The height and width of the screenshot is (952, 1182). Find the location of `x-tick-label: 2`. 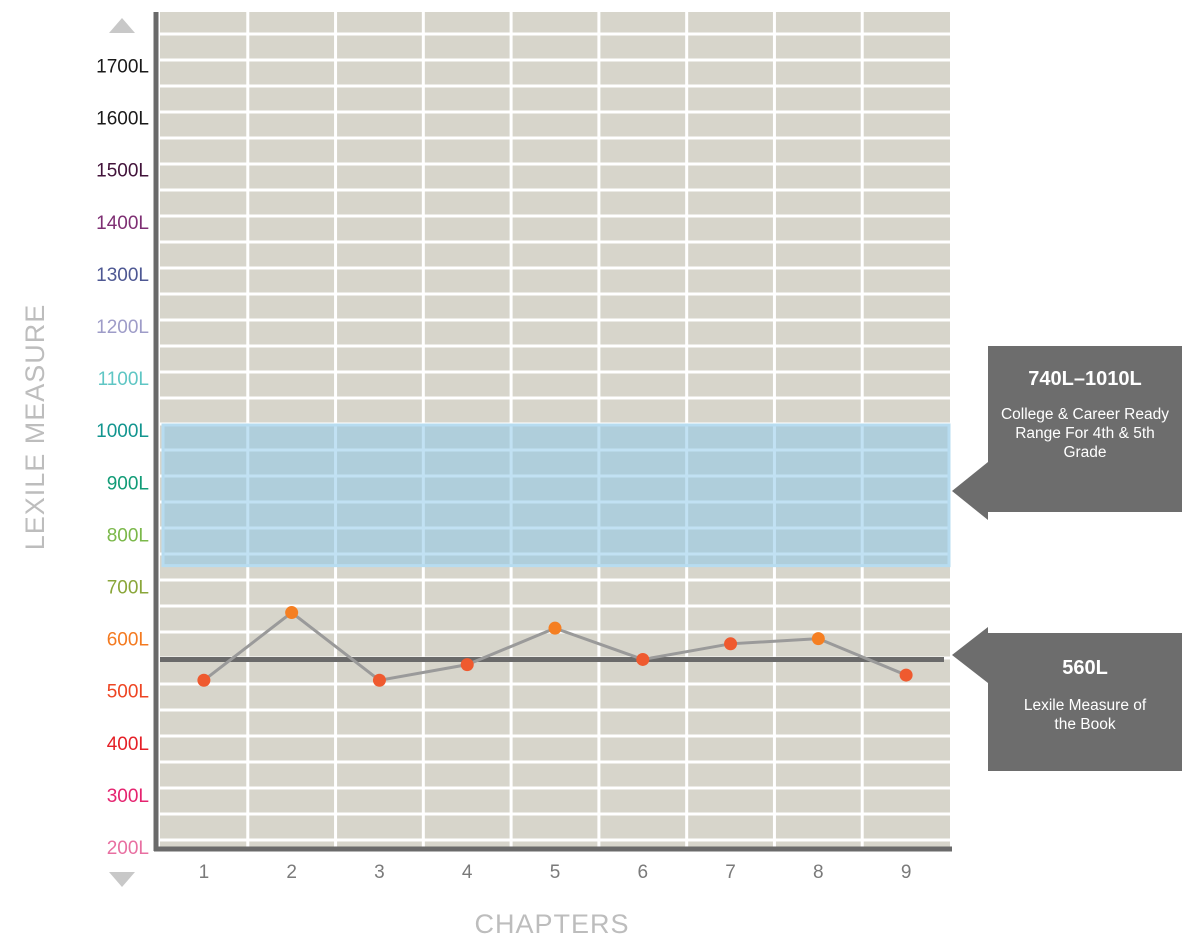

x-tick-label: 2 is located at coordinates (291, 872).